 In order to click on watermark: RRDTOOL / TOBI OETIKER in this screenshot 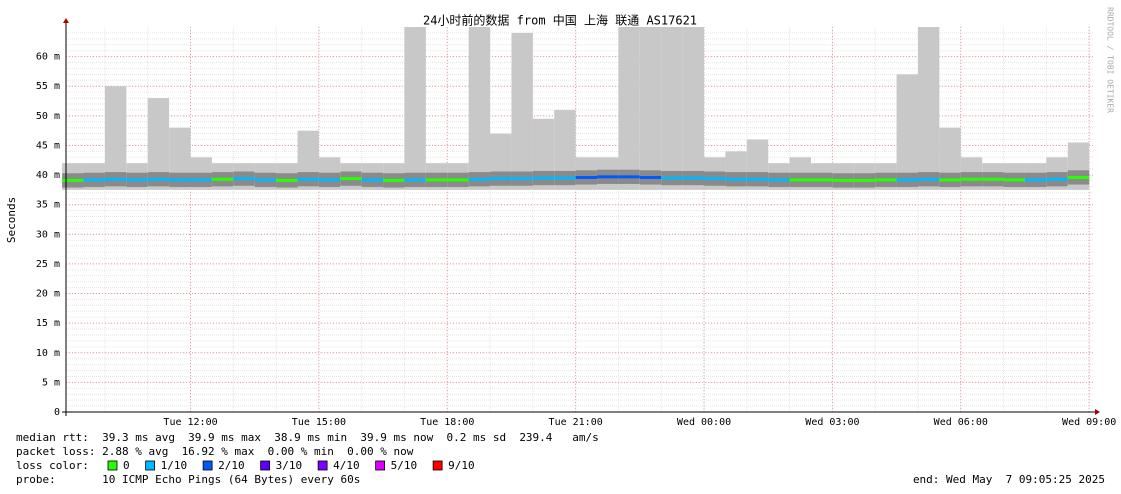, I will do `click(1110, 60)`.